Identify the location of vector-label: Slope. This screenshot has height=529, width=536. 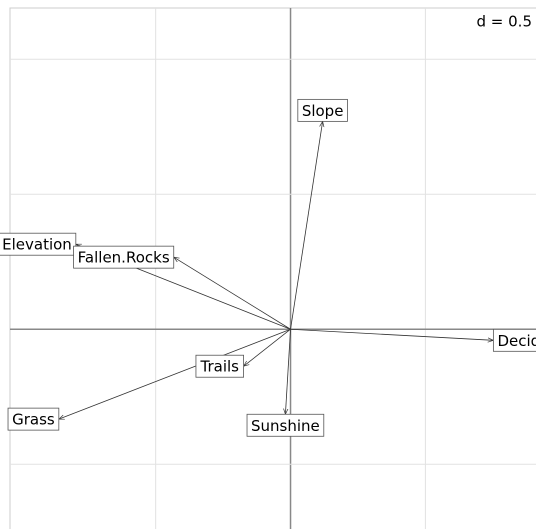
(323, 111).